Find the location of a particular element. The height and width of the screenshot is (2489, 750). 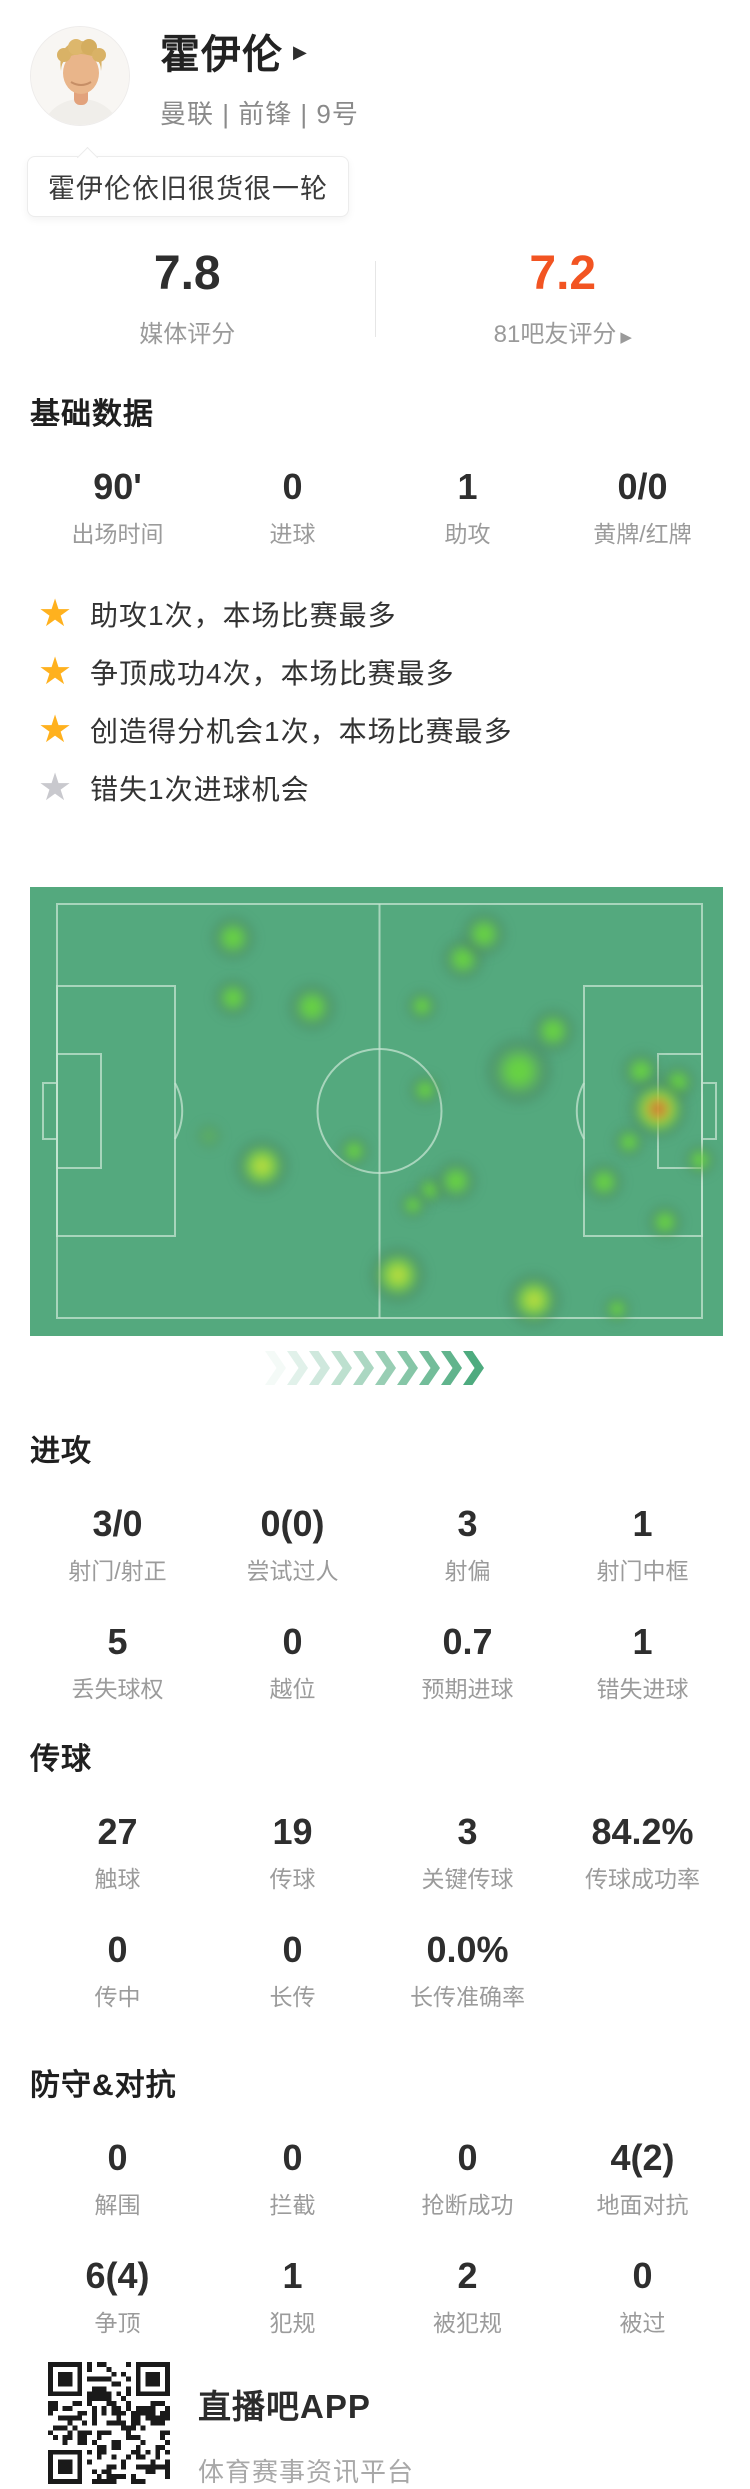

stat-long-balls: 0 长传 is located at coordinates (292, 1971).